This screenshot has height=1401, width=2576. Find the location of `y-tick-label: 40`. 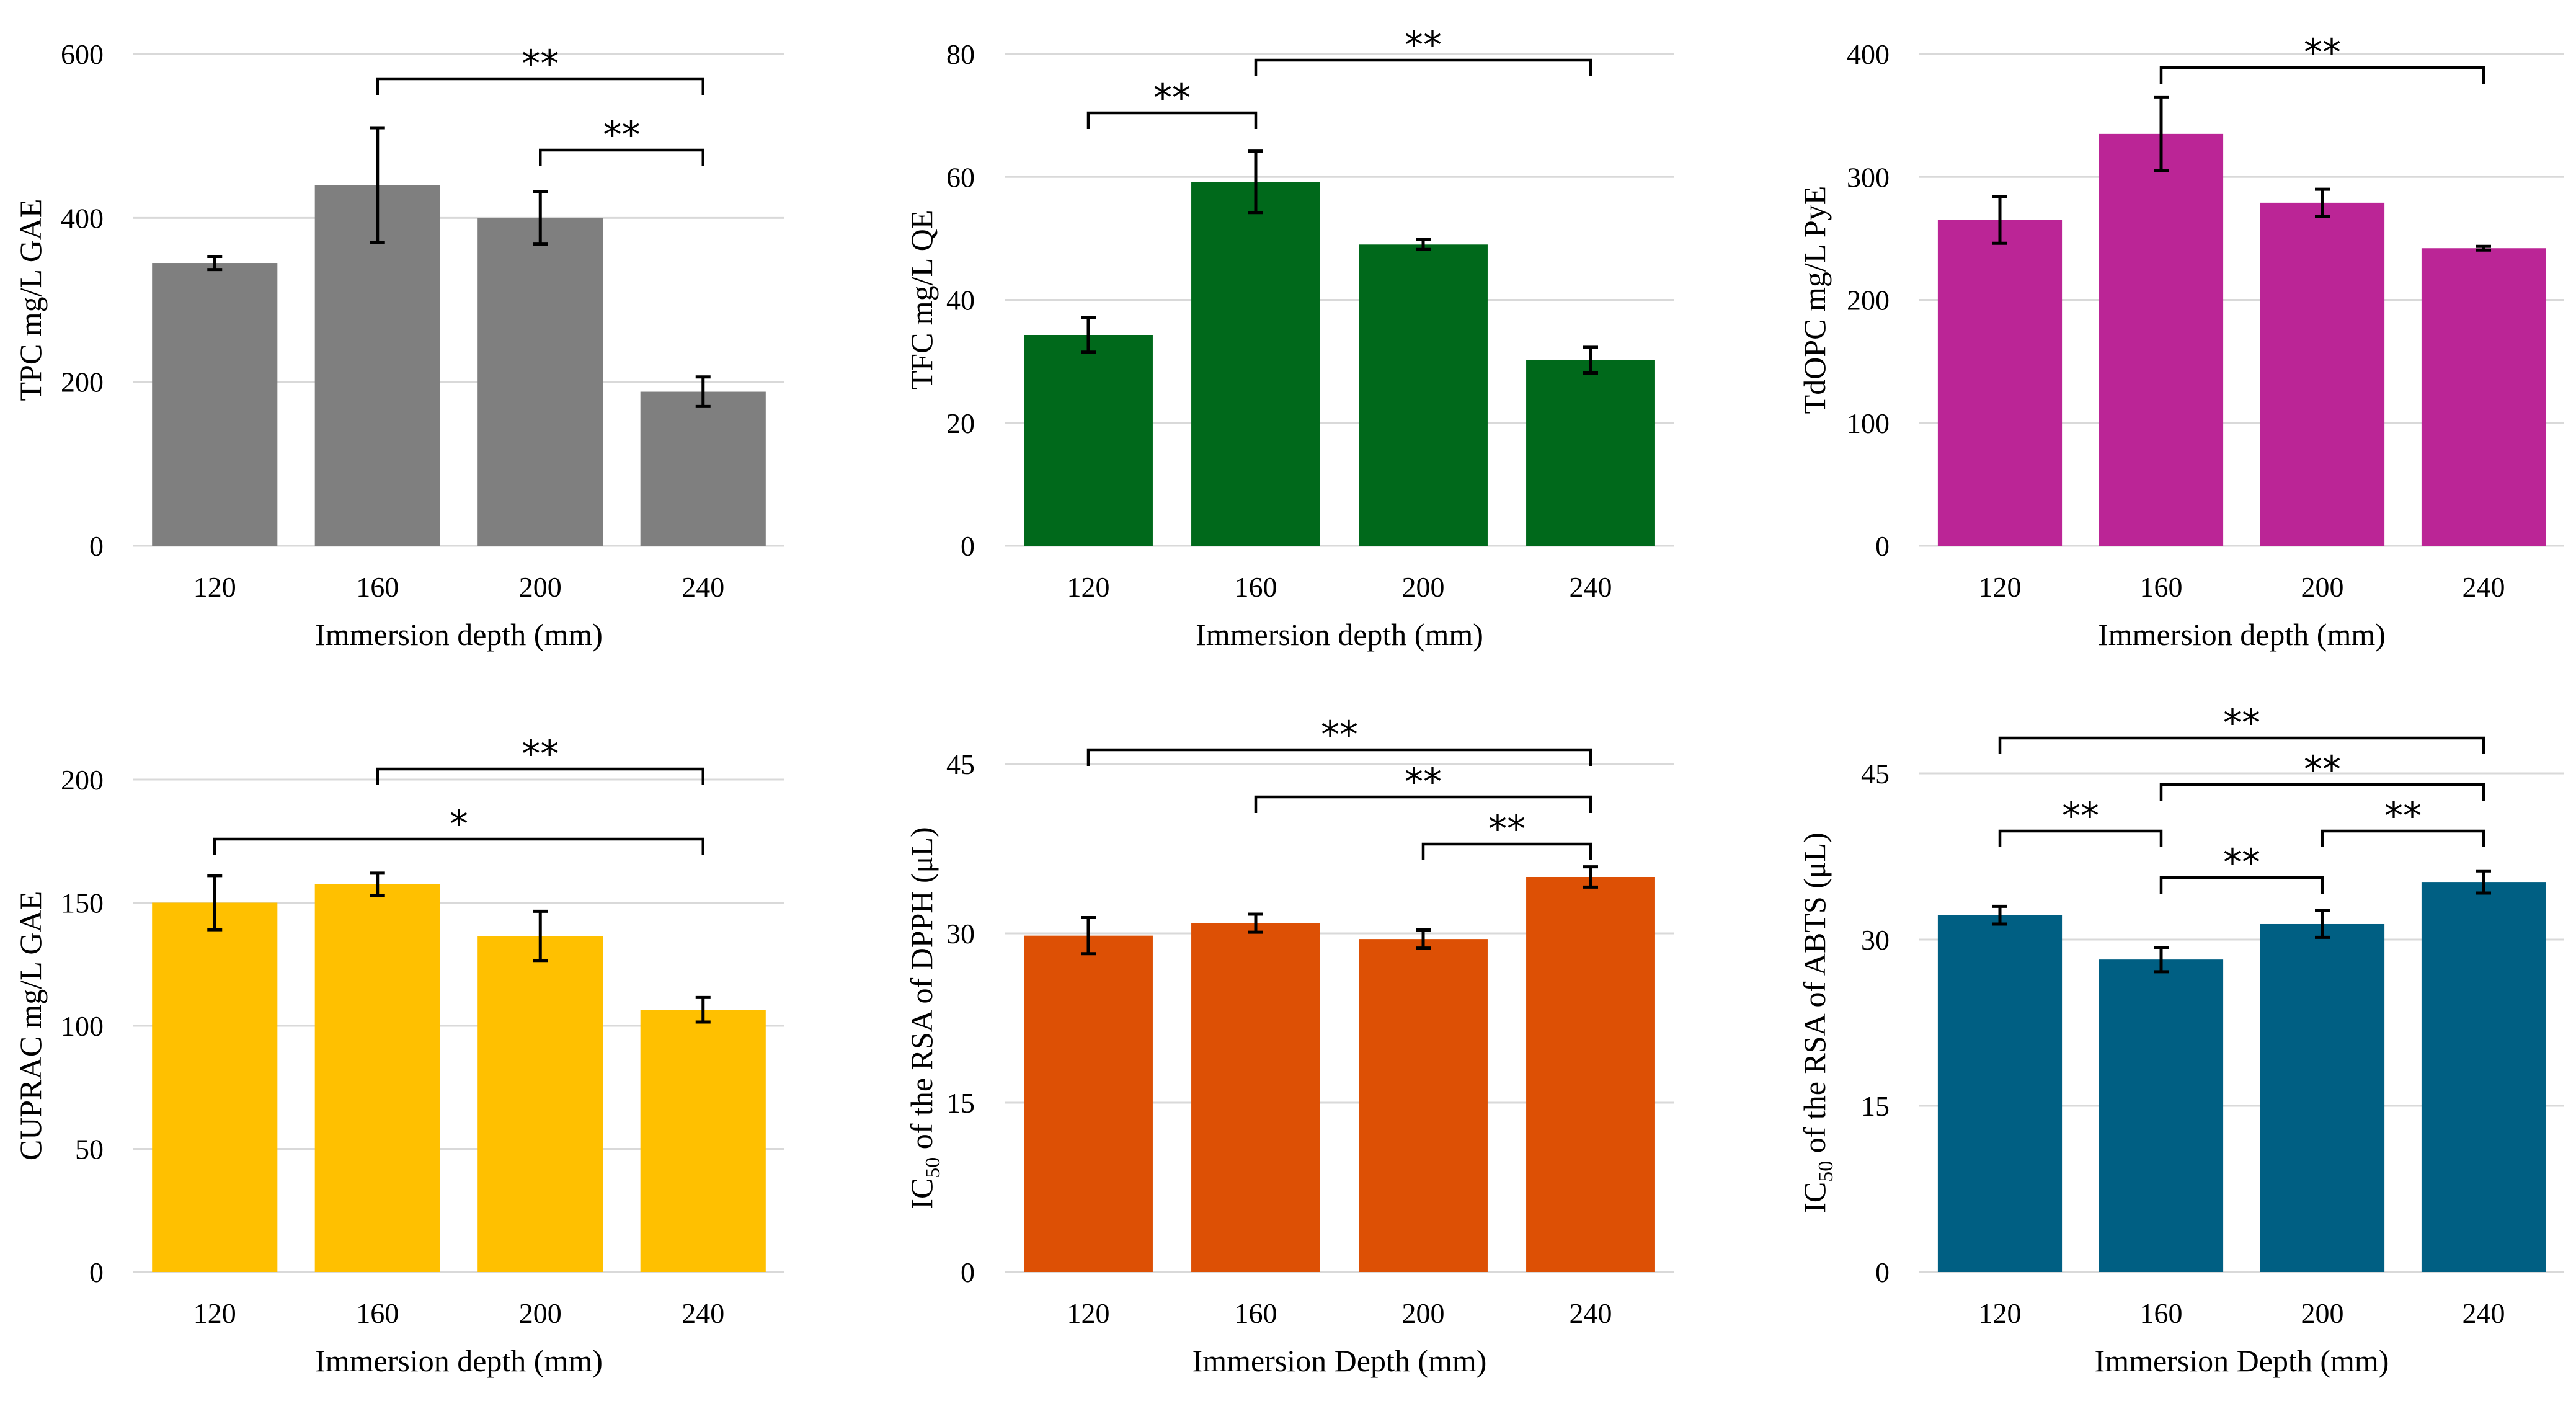

y-tick-label: 40 is located at coordinates (960, 300).